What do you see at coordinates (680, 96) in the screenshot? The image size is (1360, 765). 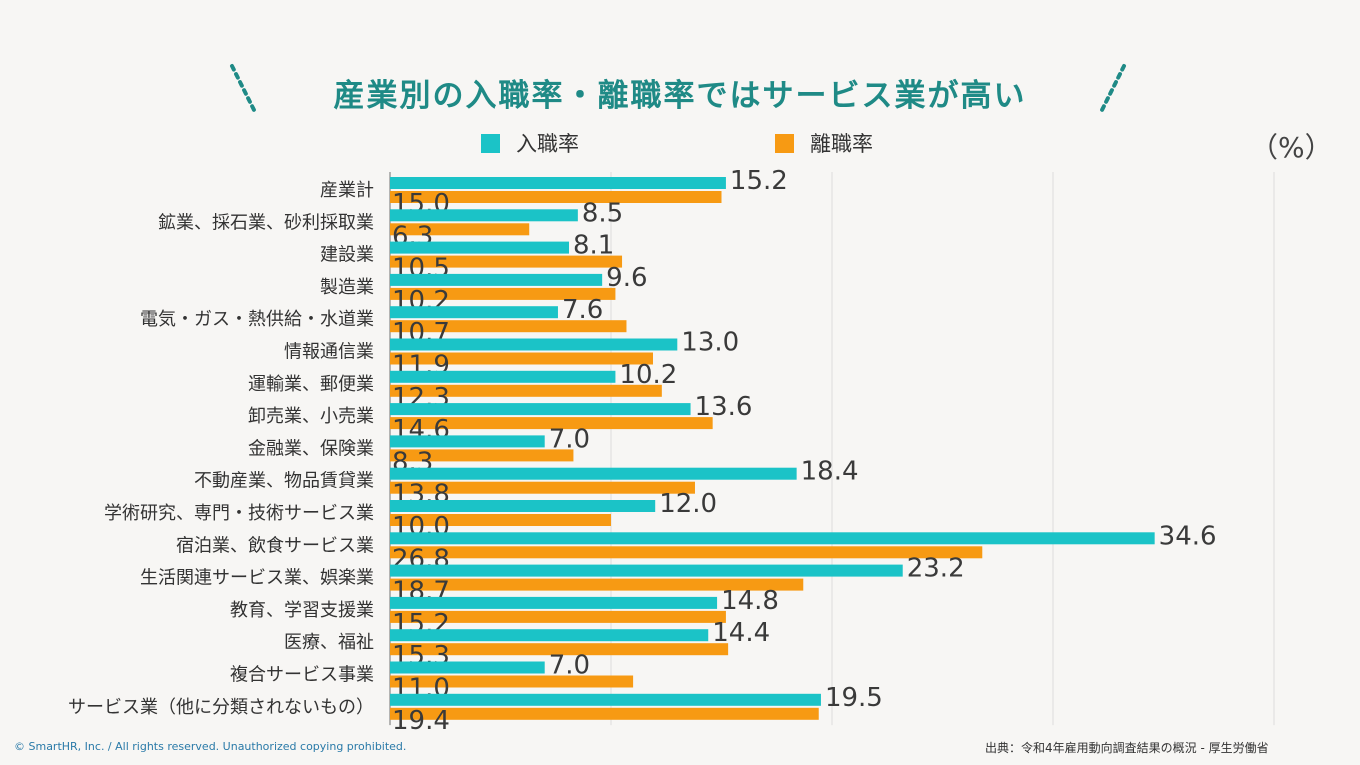 I see `chart-title: 産業別の入職率・離職率ではサービス業が高い` at bounding box center [680, 96].